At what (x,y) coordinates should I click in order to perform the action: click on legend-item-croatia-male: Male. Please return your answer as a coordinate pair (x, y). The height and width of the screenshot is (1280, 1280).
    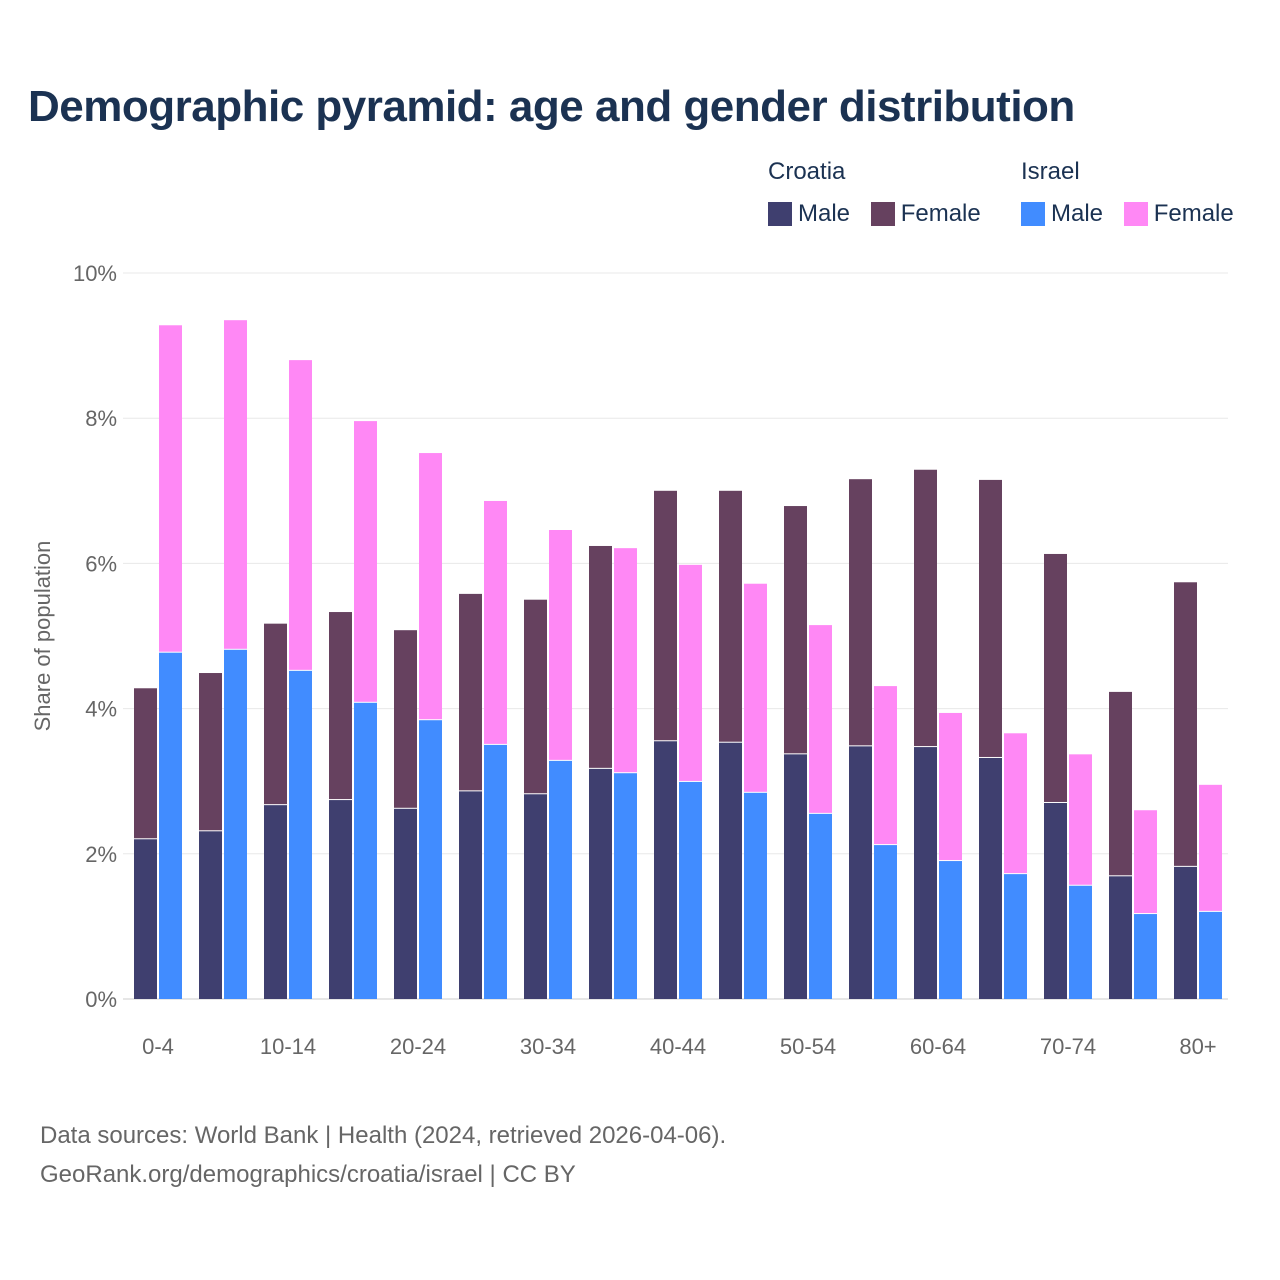
    Looking at the image, I should click on (809, 214).